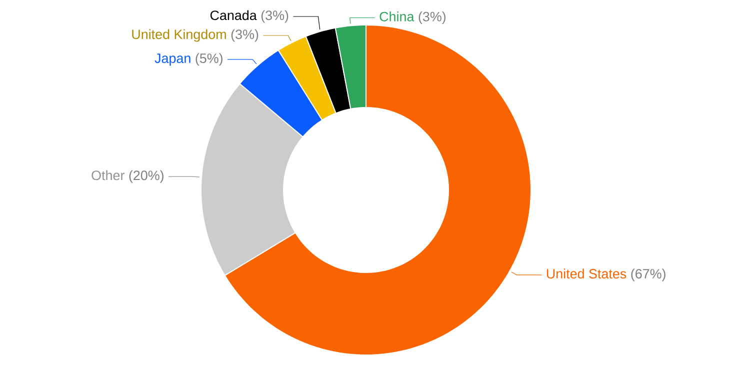 This screenshot has width=750, height=382. What do you see at coordinates (648, 275) in the screenshot?
I see `data-label: (67%)` at bounding box center [648, 275].